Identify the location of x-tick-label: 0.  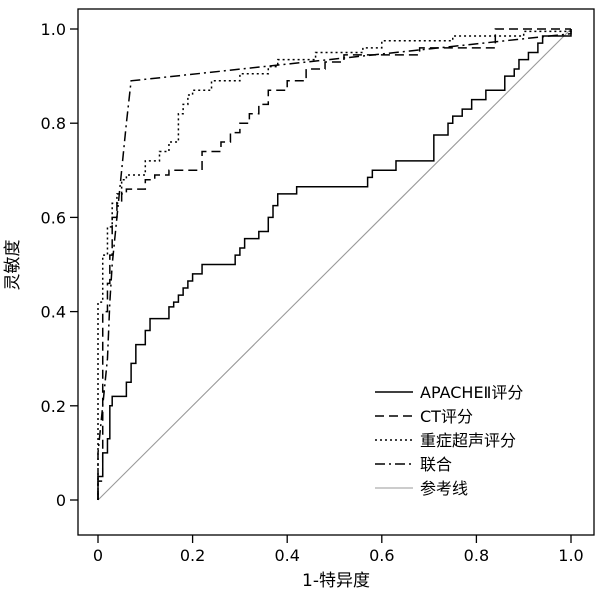
(98, 555).